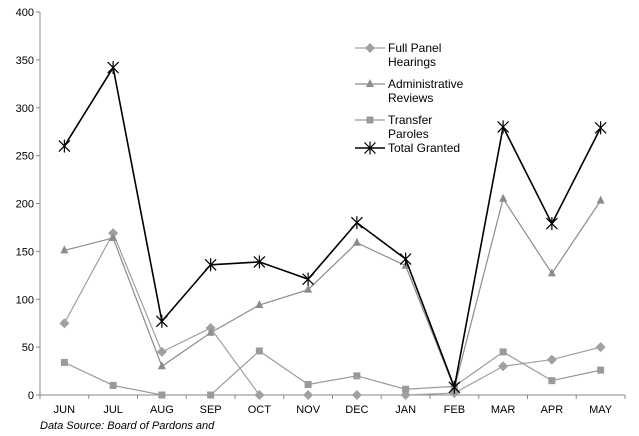 The image size is (639, 436). Describe the element at coordinates (127, 426) in the screenshot. I see `data-source-note: Data Source: Board of Pardons and` at that location.